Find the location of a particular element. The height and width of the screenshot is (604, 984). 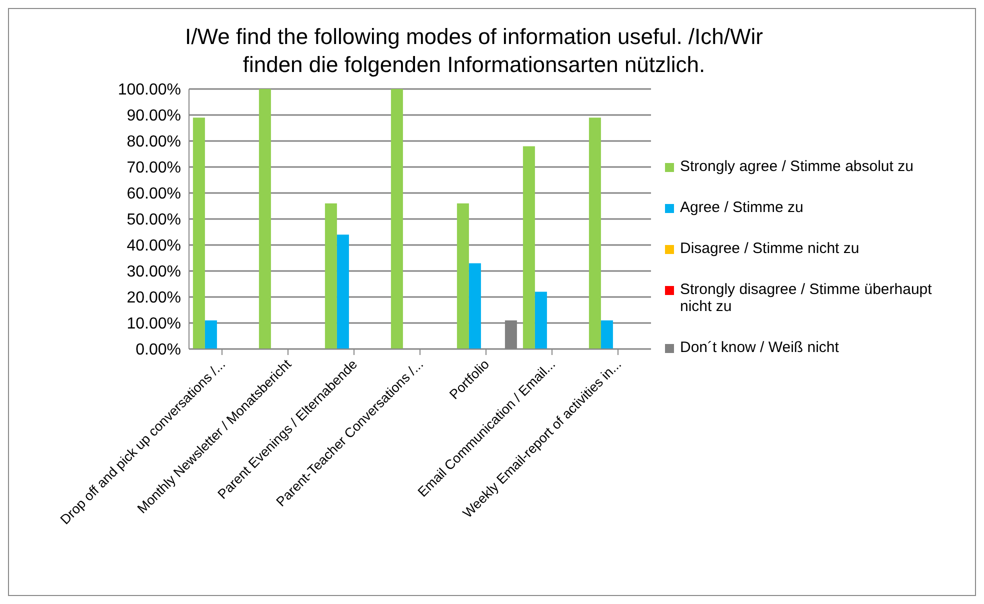

y-tick-label: 70.00% is located at coordinates (153, 168).